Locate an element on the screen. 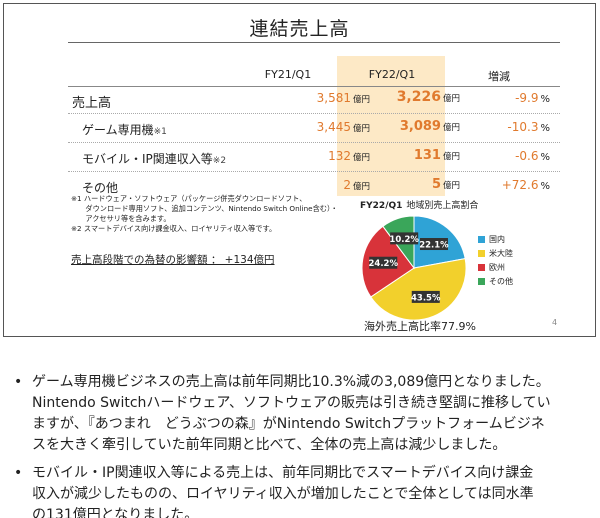 Image resolution: width=600 pixels, height=518 pixels. fy22-highlight-column is located at coordinates (391, 126).